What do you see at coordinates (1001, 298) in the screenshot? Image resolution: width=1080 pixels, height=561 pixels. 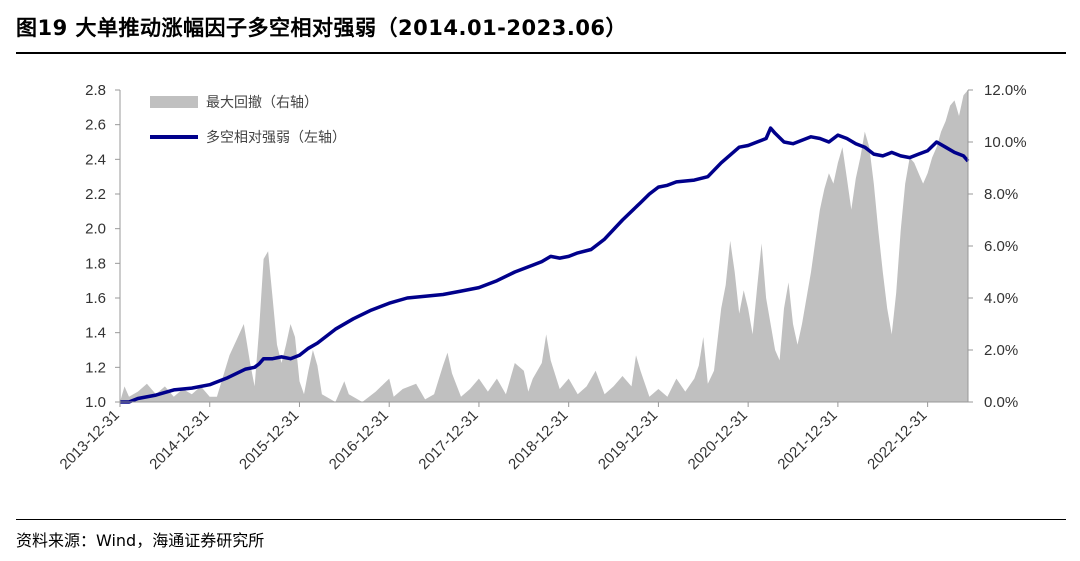 I see `right-tick-label: 4.0%` at bounding box center [1001, 298].